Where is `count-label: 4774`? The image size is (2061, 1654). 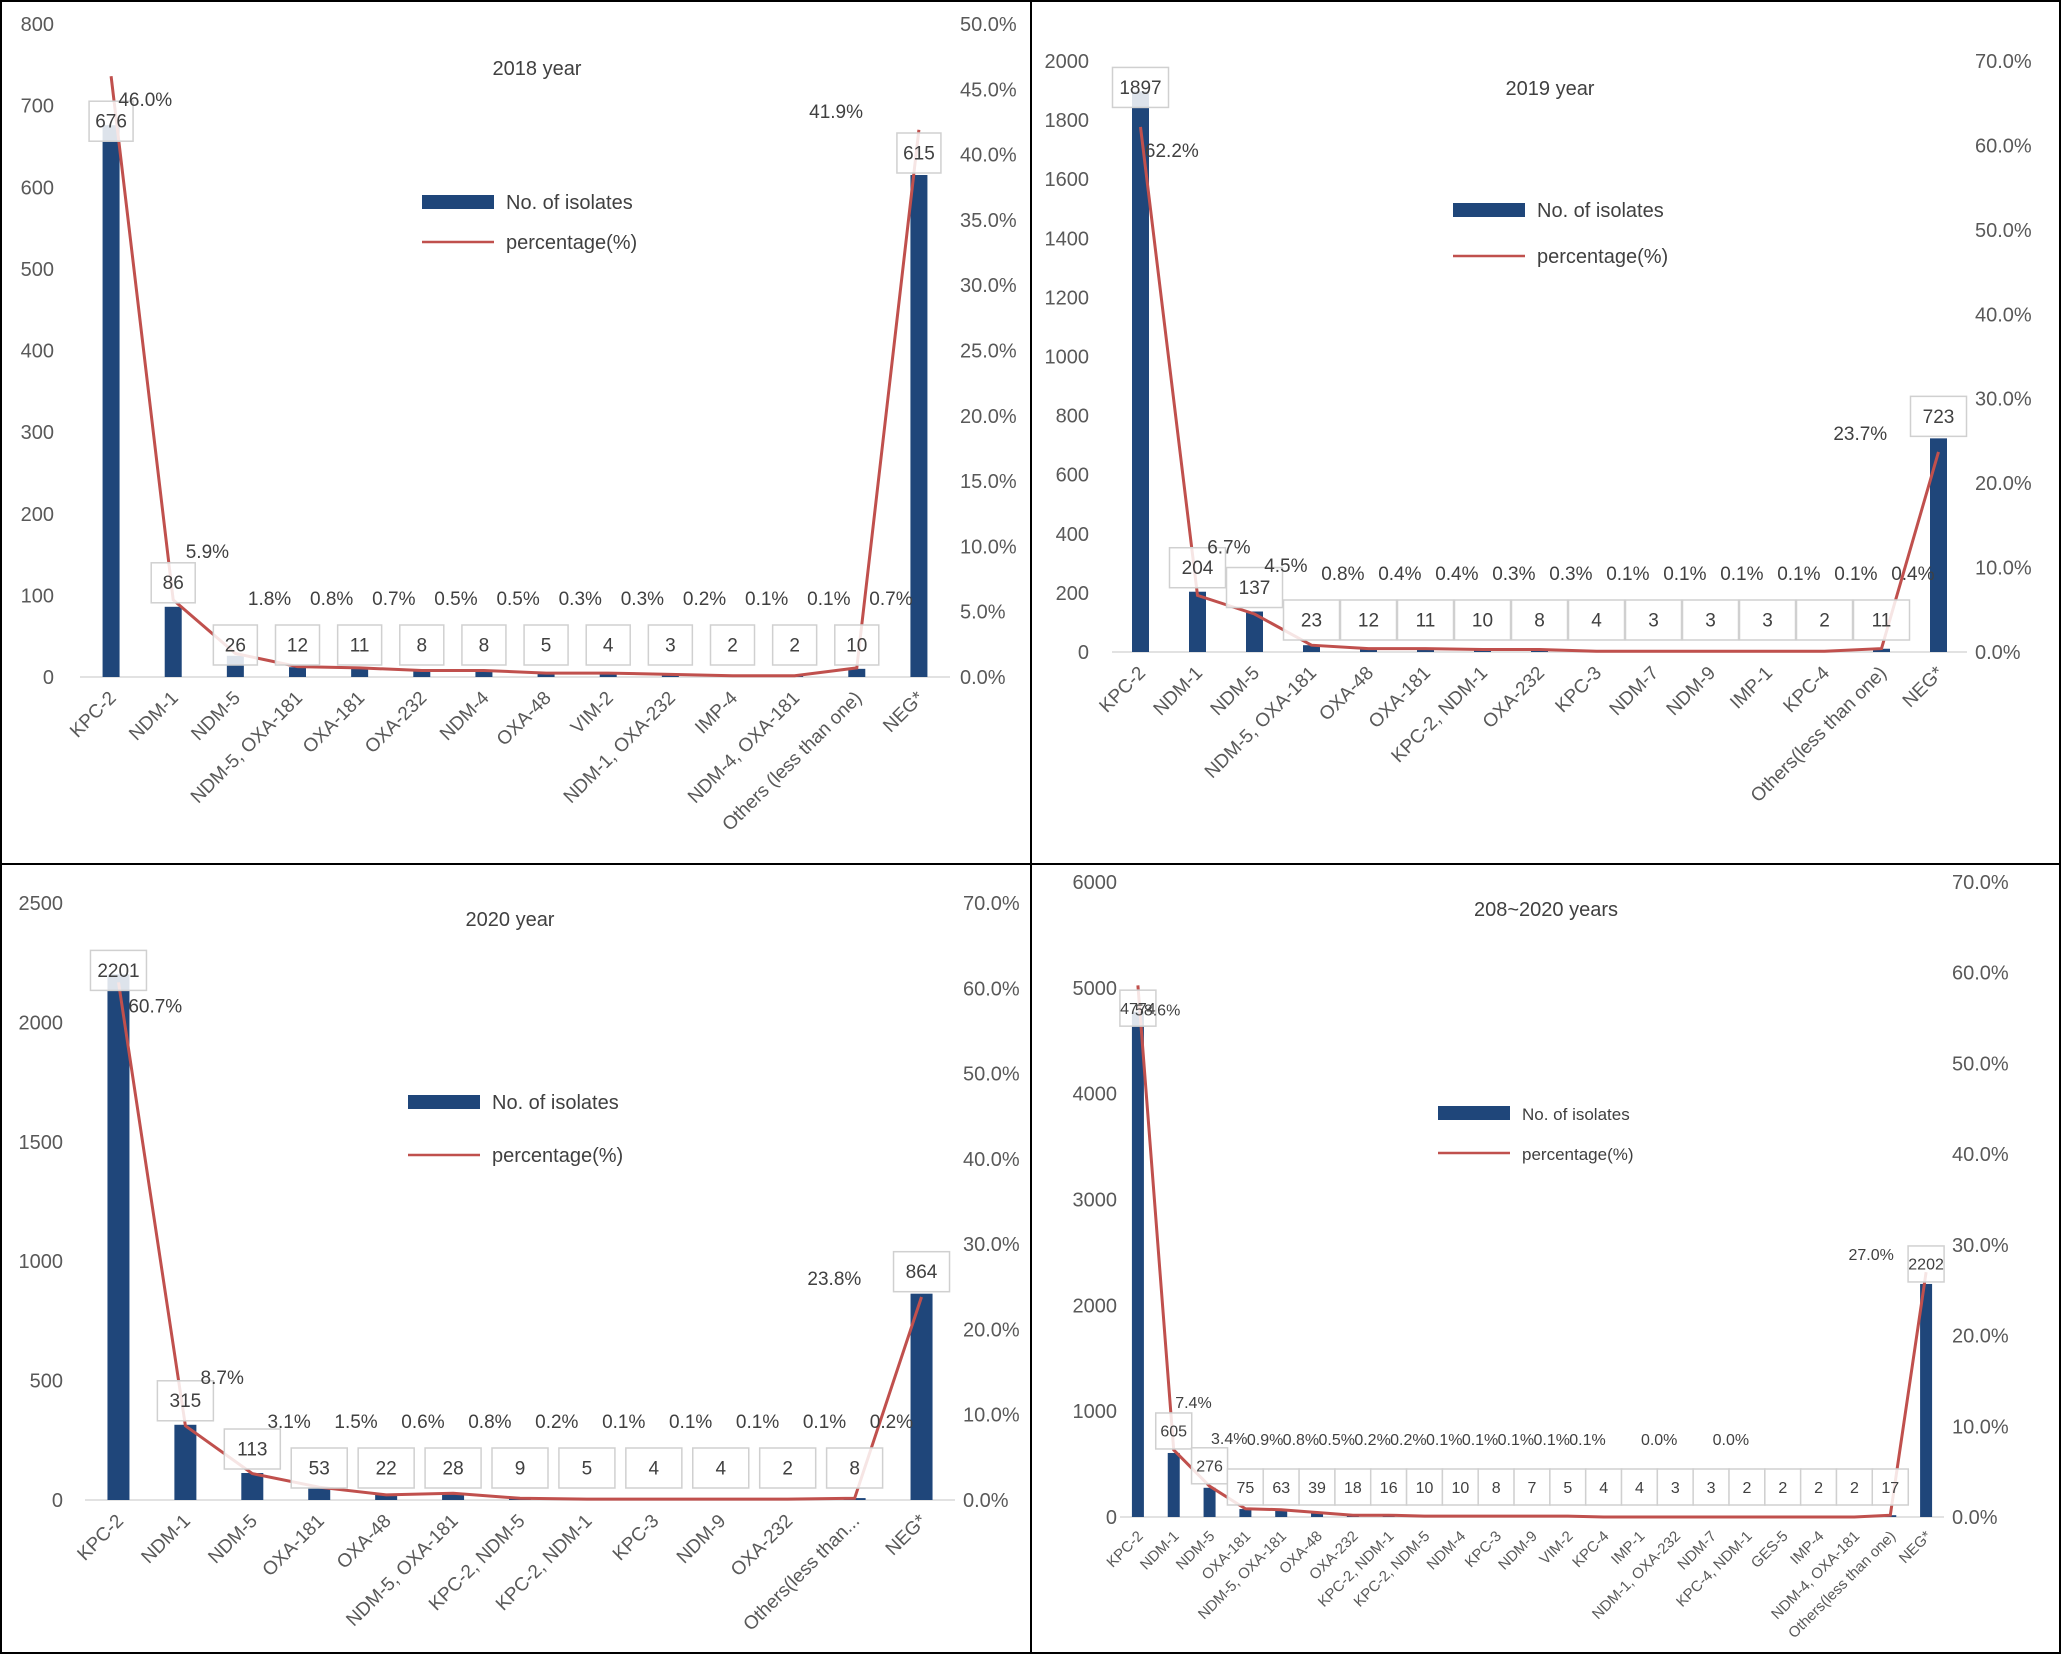
count-label: 4774 is located at coordinates (1138, 1009).